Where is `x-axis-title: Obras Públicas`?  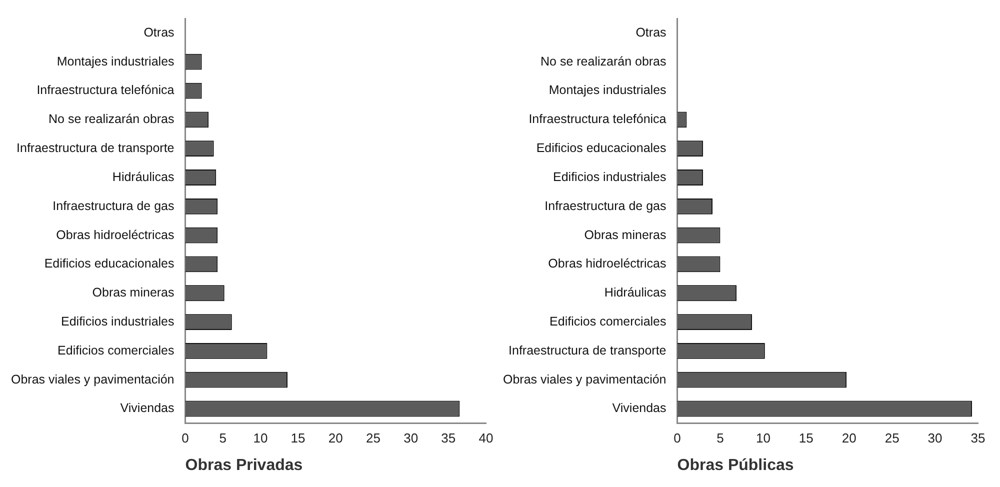 x-axis-title: Obras Públicas is located at coordinates (735, 465).